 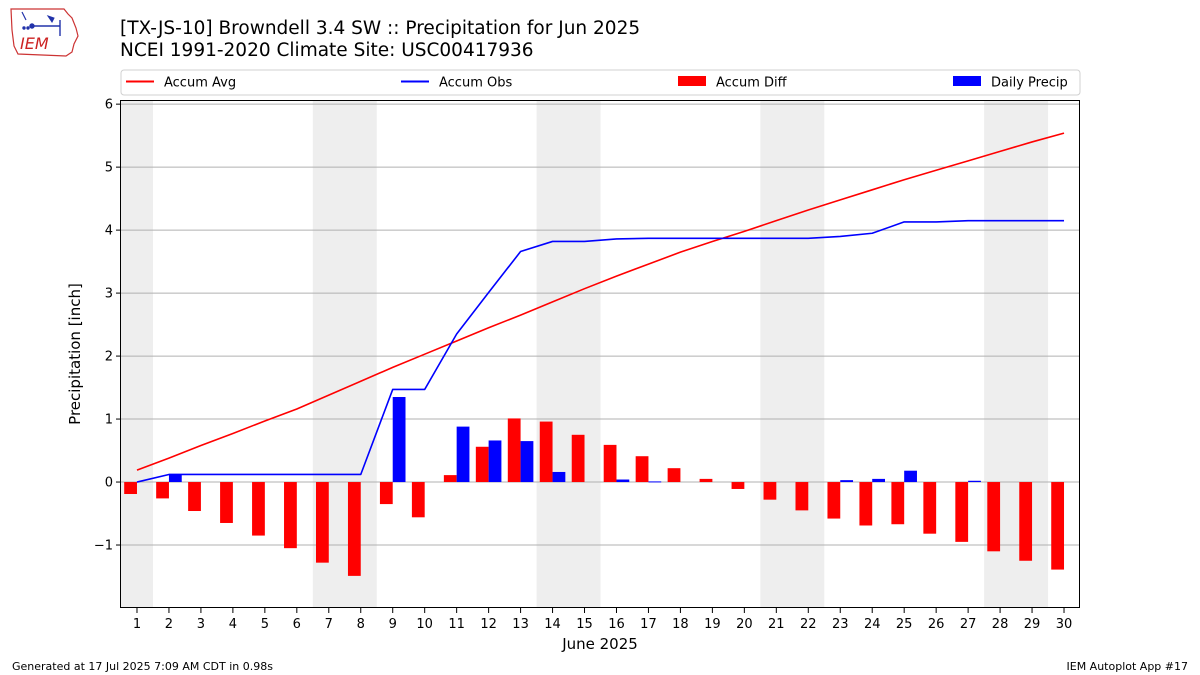 What do you see at coordinates (776, 624) in the screenshot?
I see `x-tick-label: 21` at bounding box center [776, 624].